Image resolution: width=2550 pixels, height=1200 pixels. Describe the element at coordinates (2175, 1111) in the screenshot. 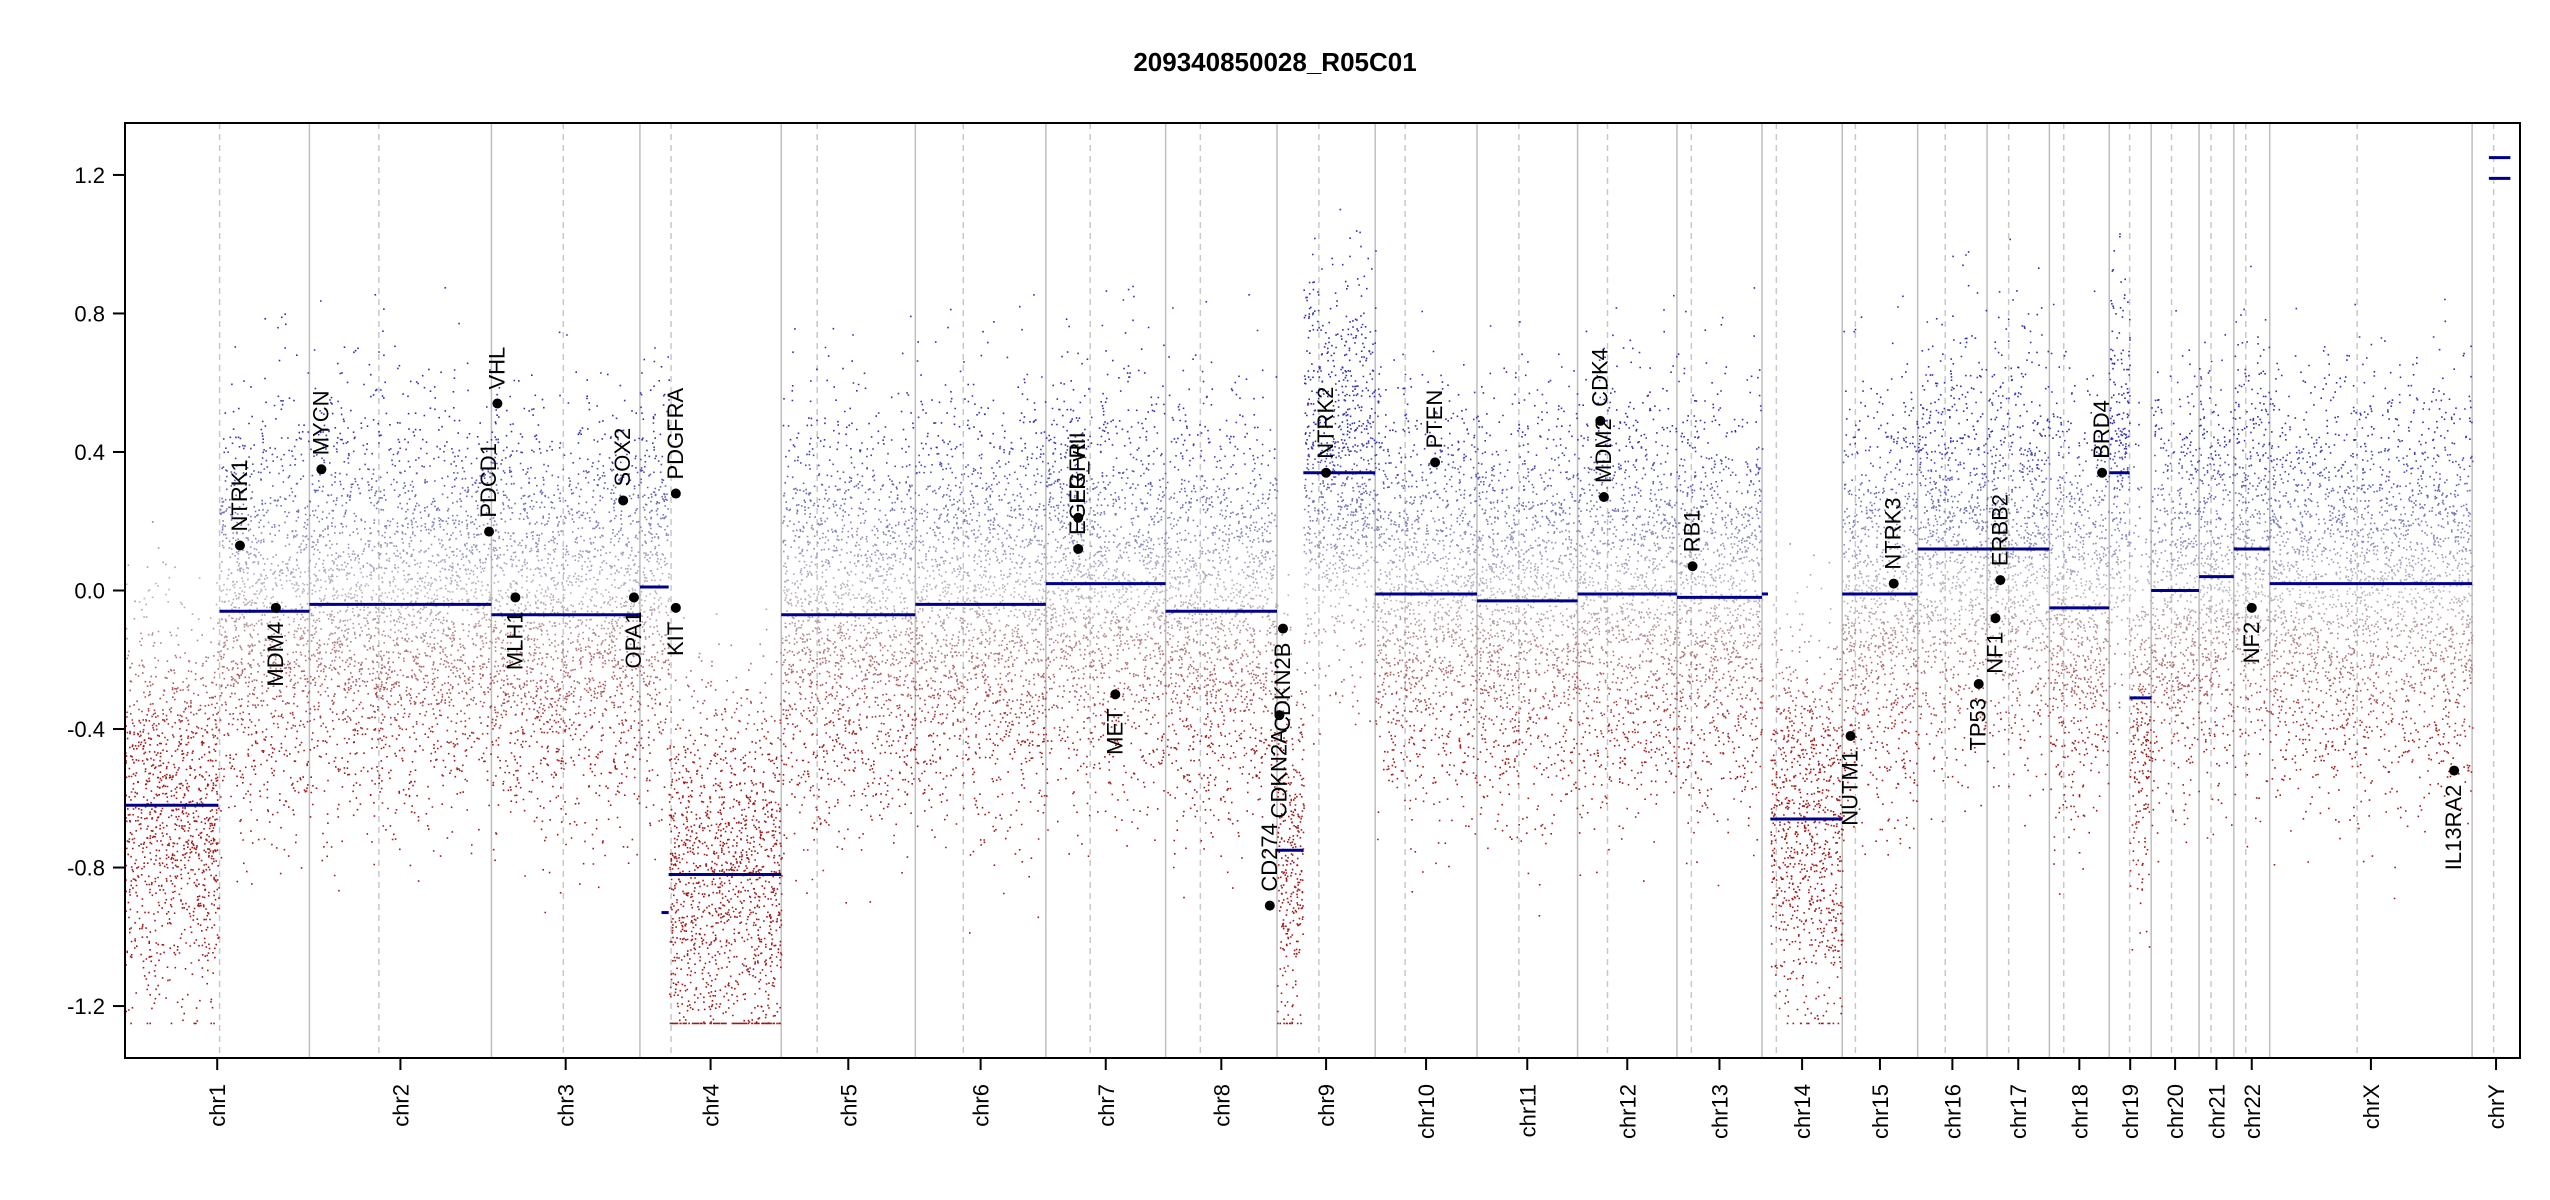

I see `x-tick-label: chr20` at that location.